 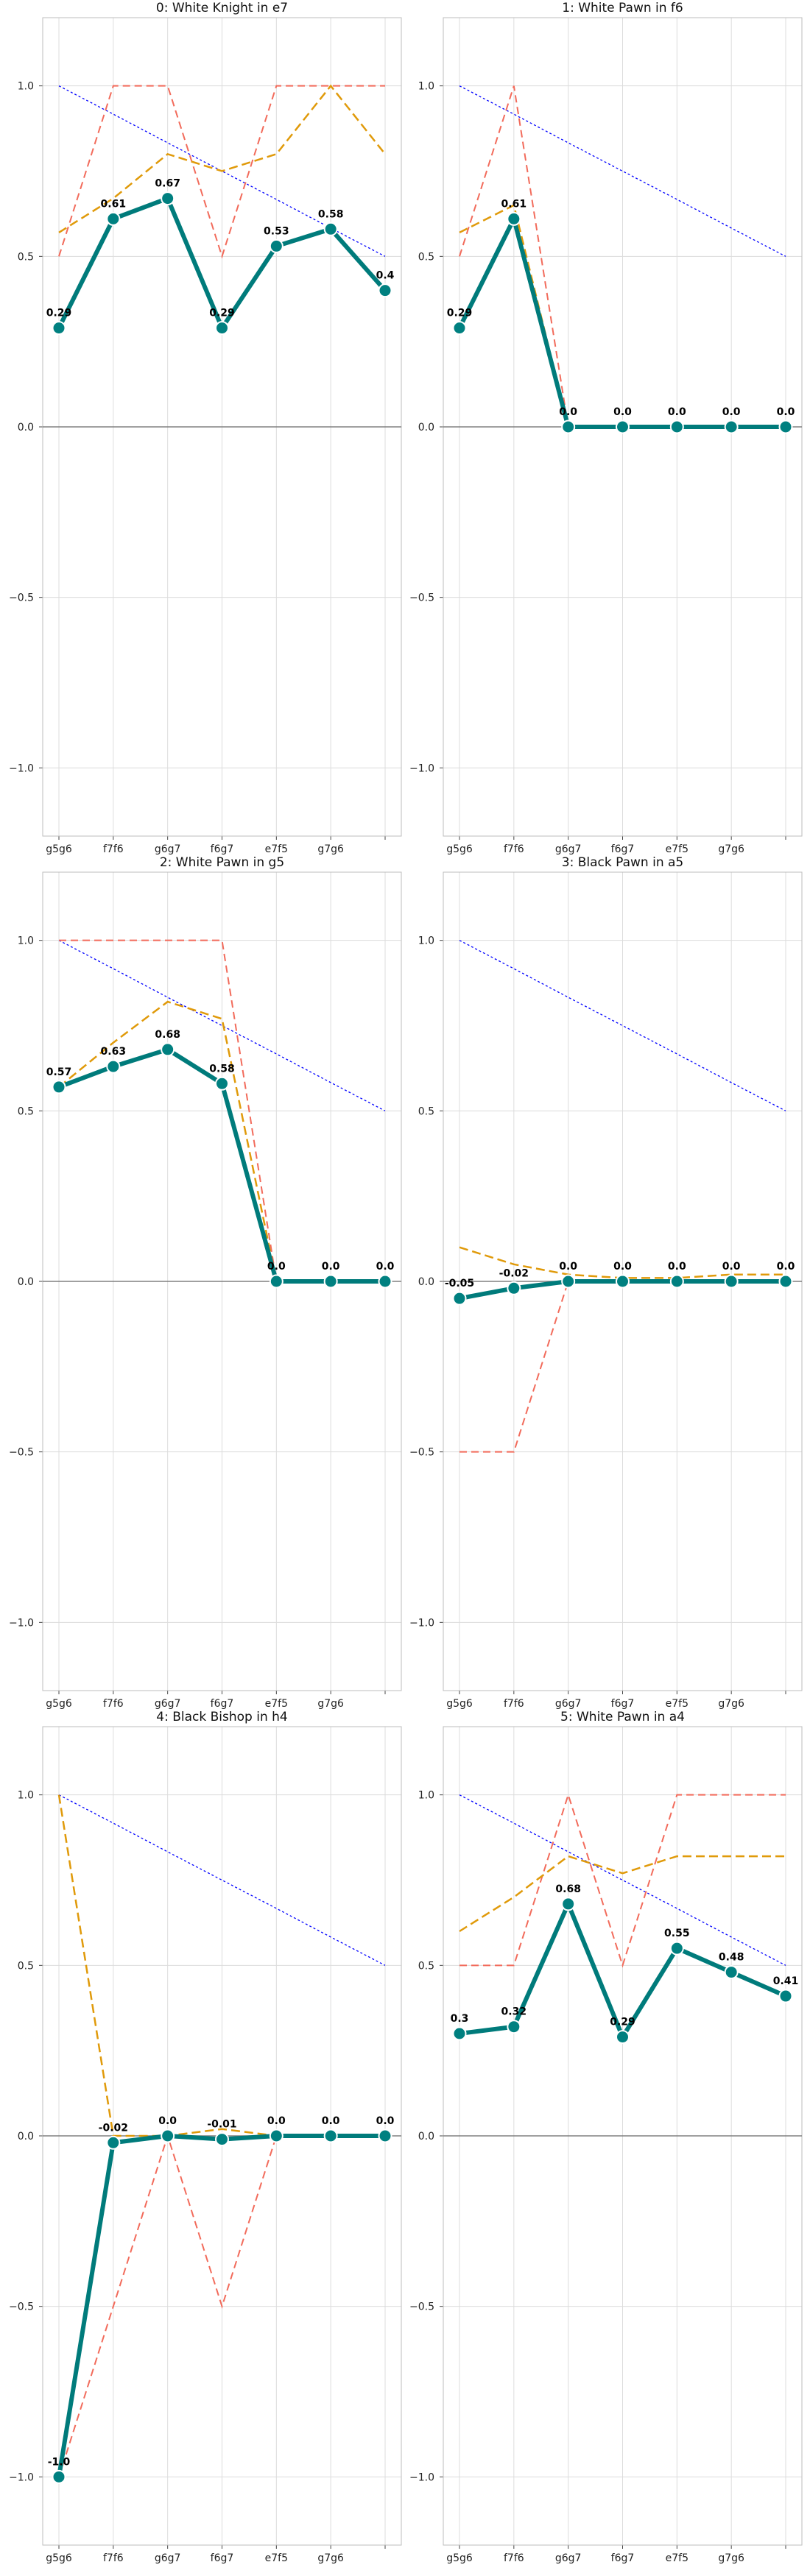 I want to click on data-label: 0.58, so click(x=222, y=1069).